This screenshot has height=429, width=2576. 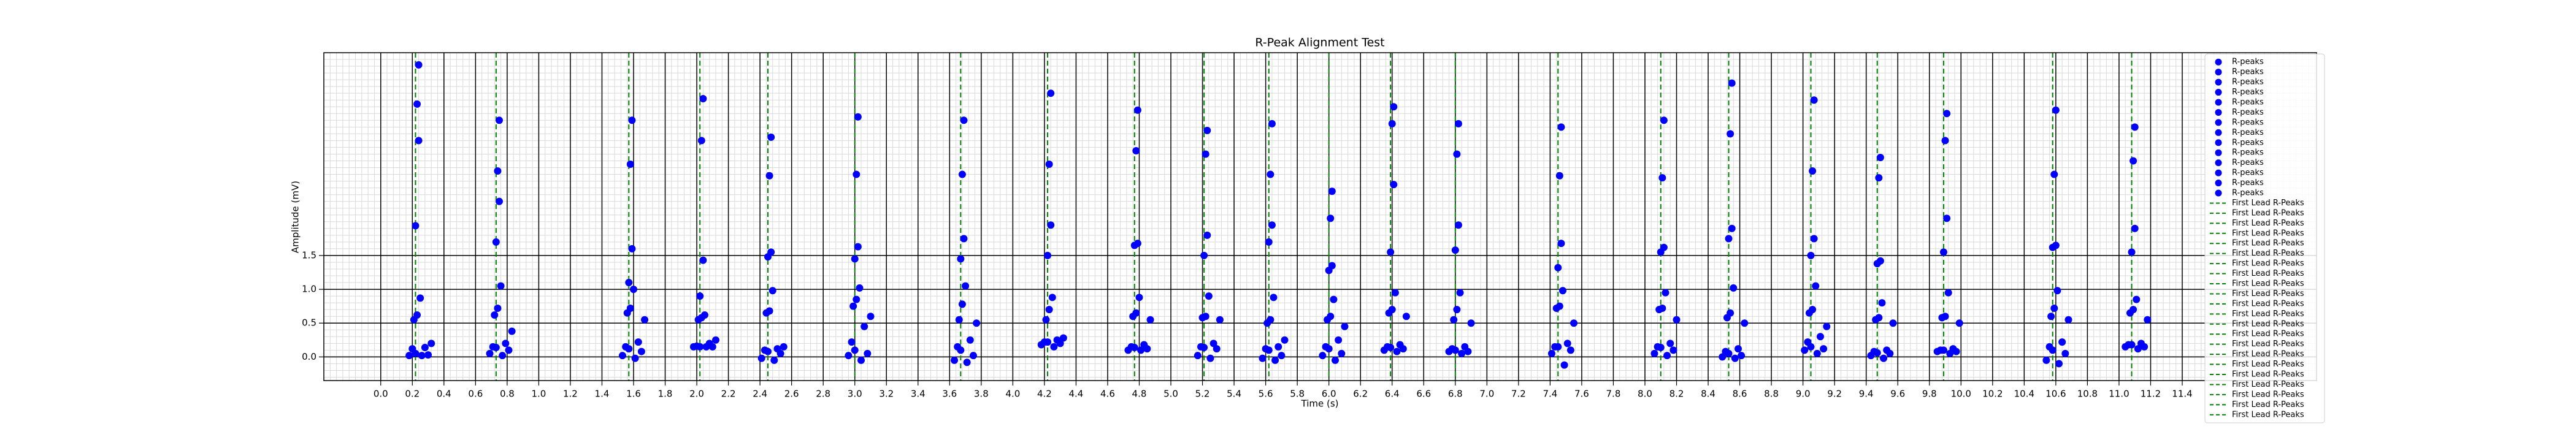 What do you see at coordinates (1708, 395) in the screenshot?
I see `x-tick-label: 8.4` at bounding box center [1708, 395].